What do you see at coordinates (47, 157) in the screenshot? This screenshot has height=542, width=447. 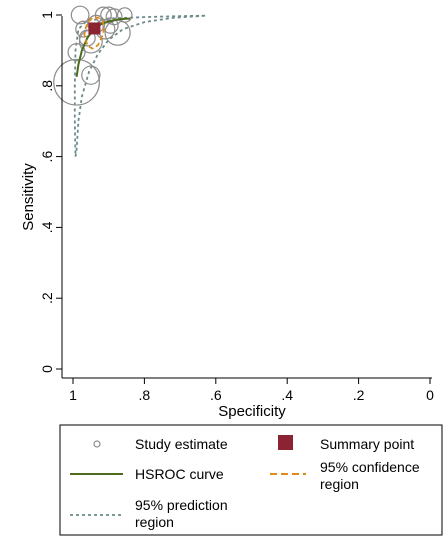 I see `y-tick-label: .6` at bounding box center [47, 157].